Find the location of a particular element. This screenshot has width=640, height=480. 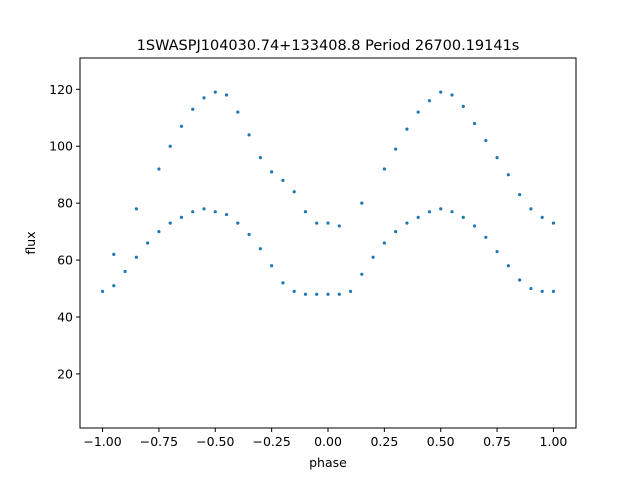

y-tick-label: 100 is located at coordinates (61, 146).